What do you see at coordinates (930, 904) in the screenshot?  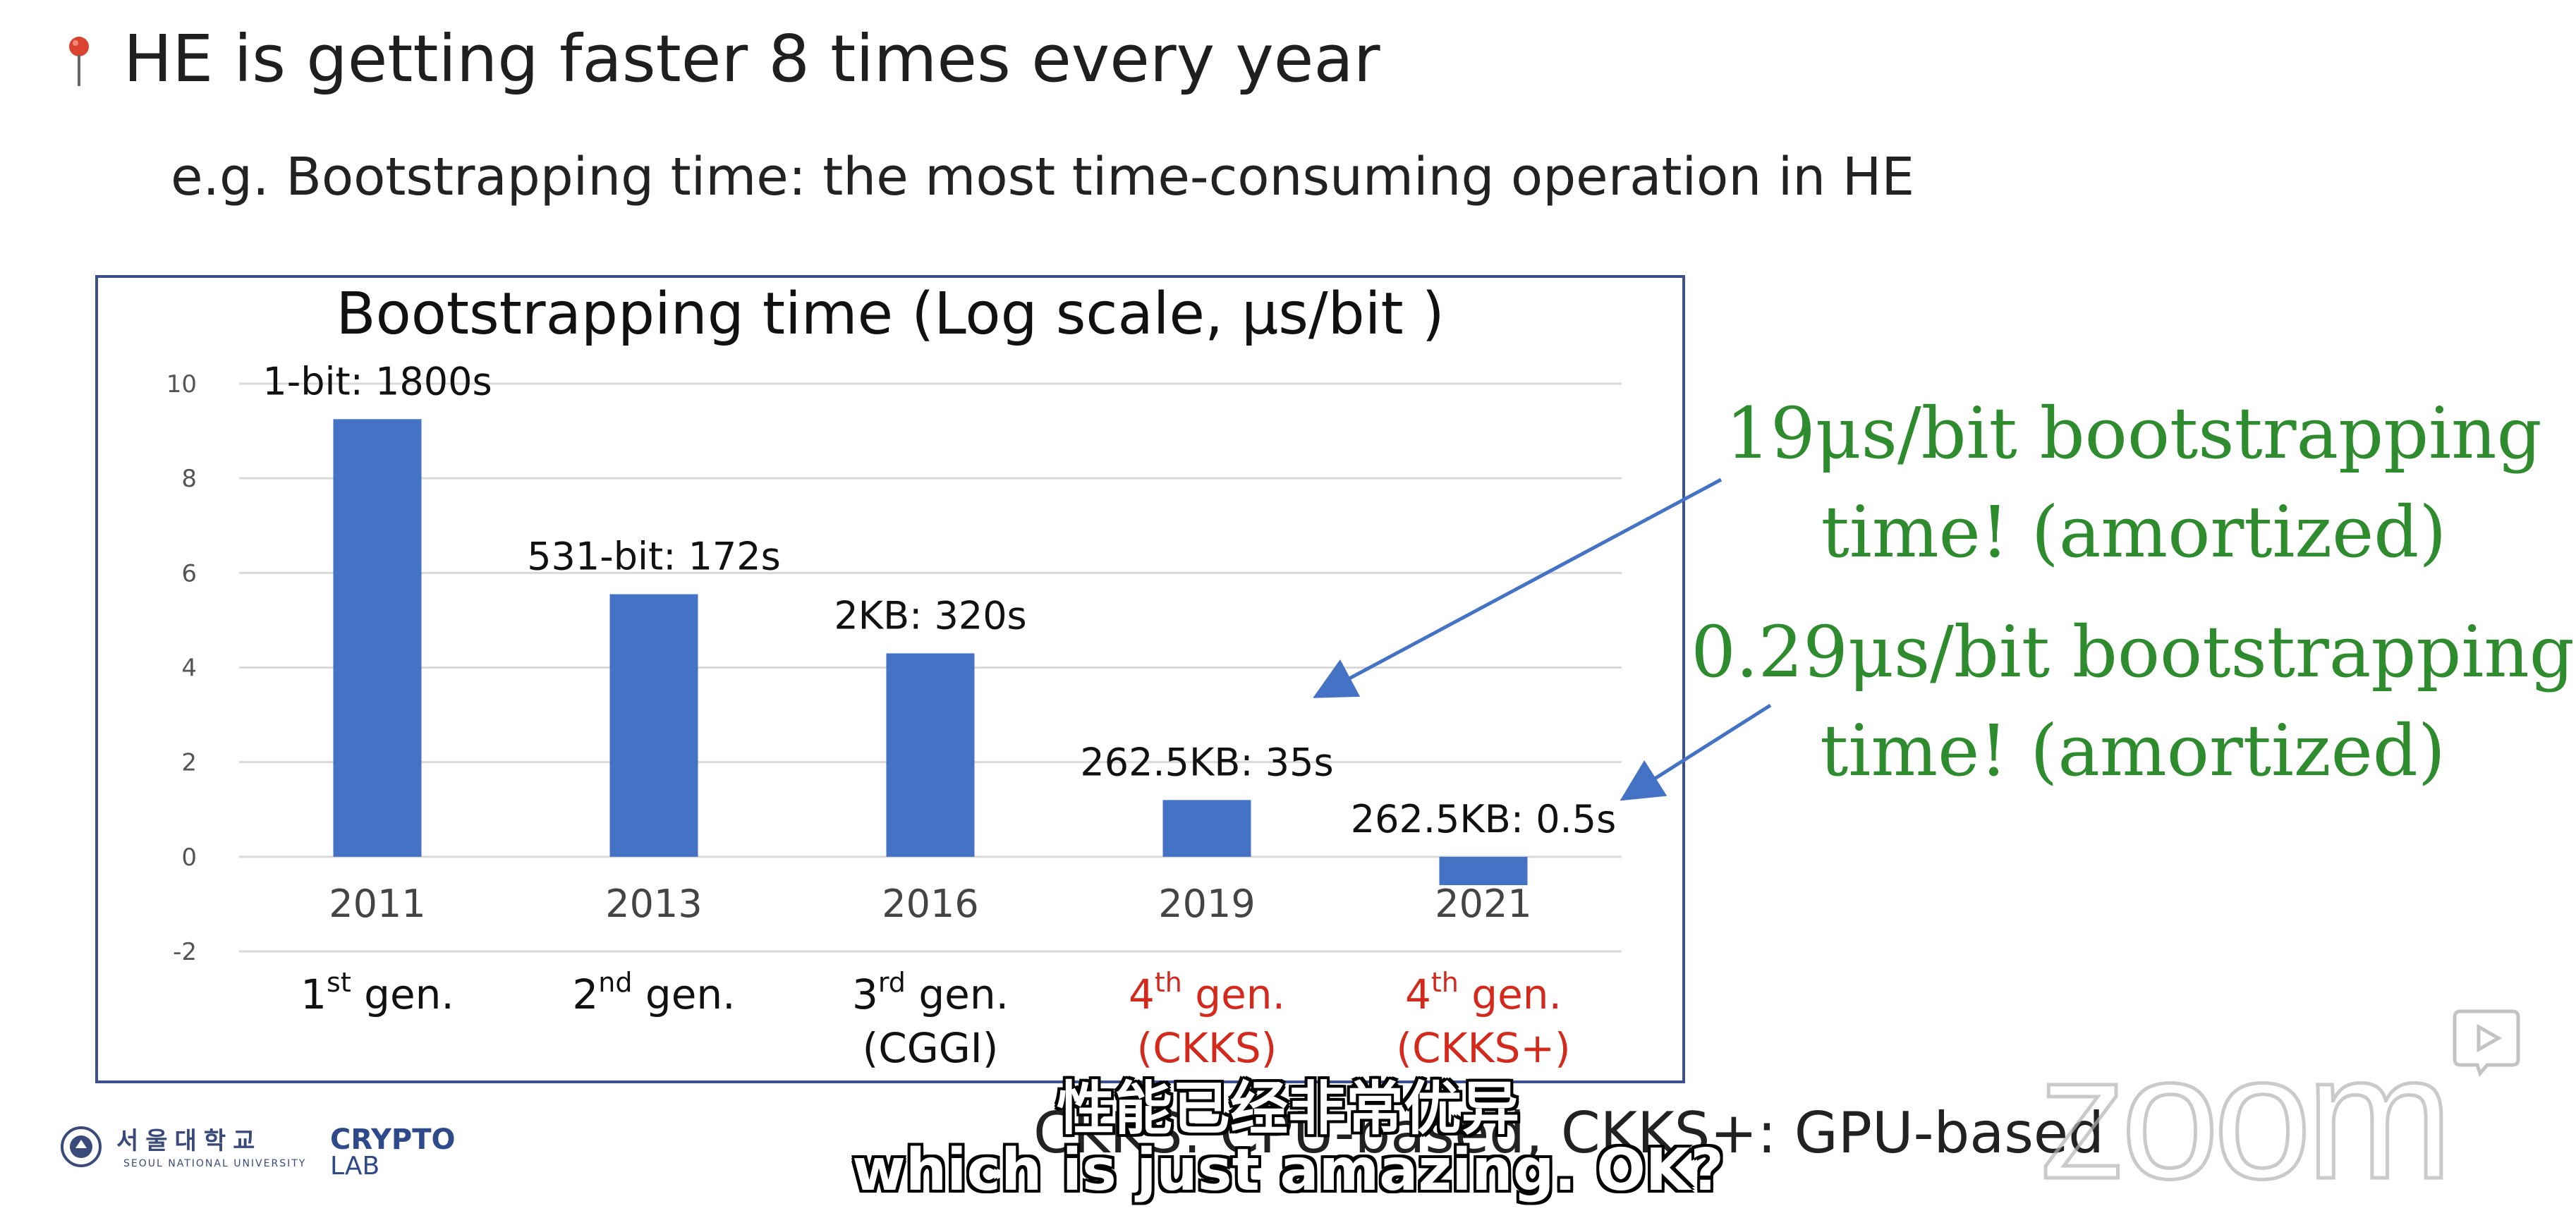 I see `x-tick-label: 2016` at bounding box center [930, 904].